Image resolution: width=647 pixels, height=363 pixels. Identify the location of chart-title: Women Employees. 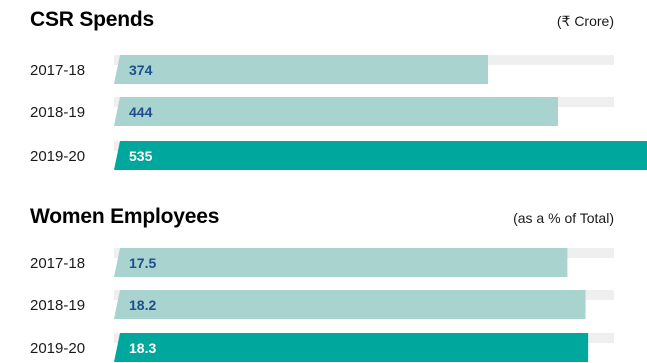
(125, 216).